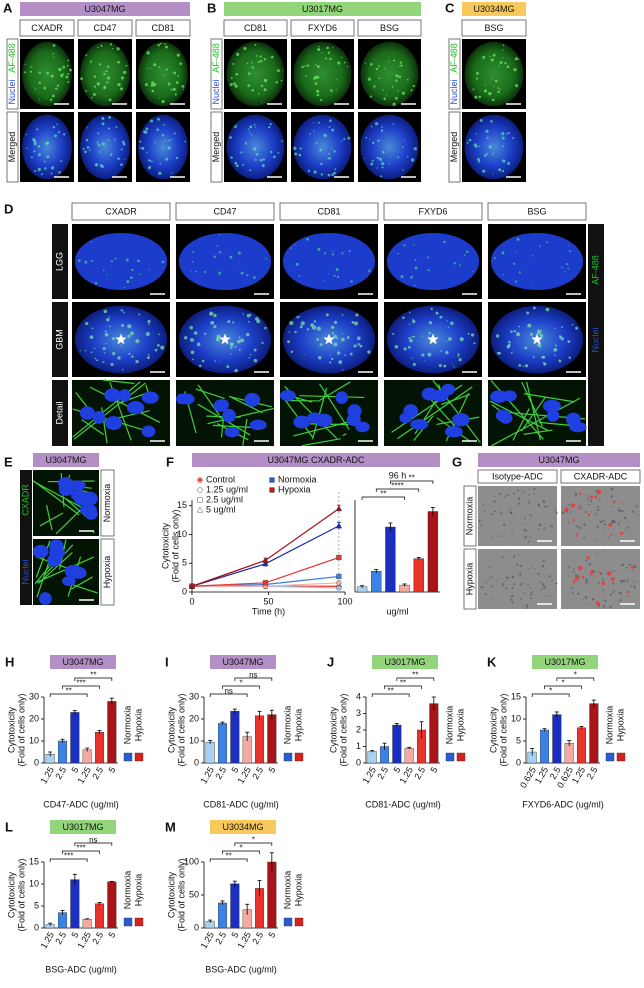 Image resolution: width=644 pixels, height=988 pixels. I want to click on x-tick-label: 2.5, so click(592, 773).